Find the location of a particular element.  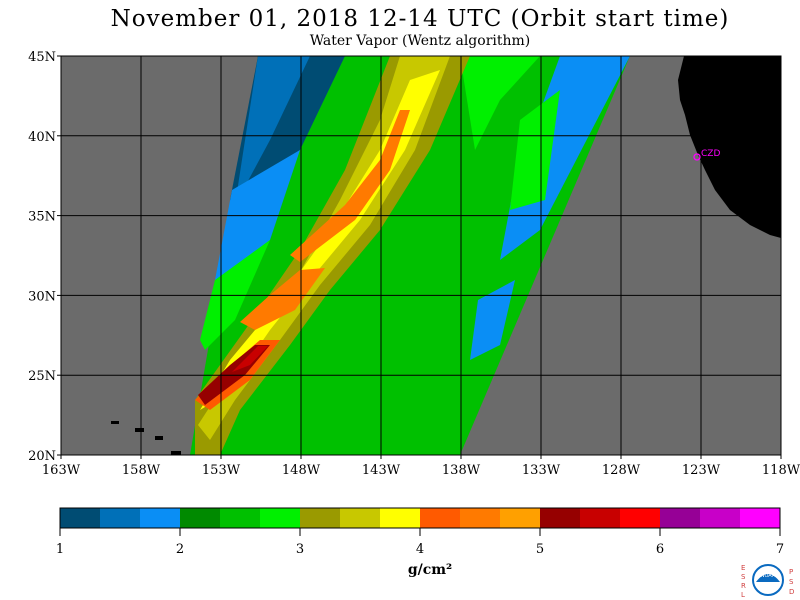

colorbar-tick-label: 4 is located at coordinates (420, 549).